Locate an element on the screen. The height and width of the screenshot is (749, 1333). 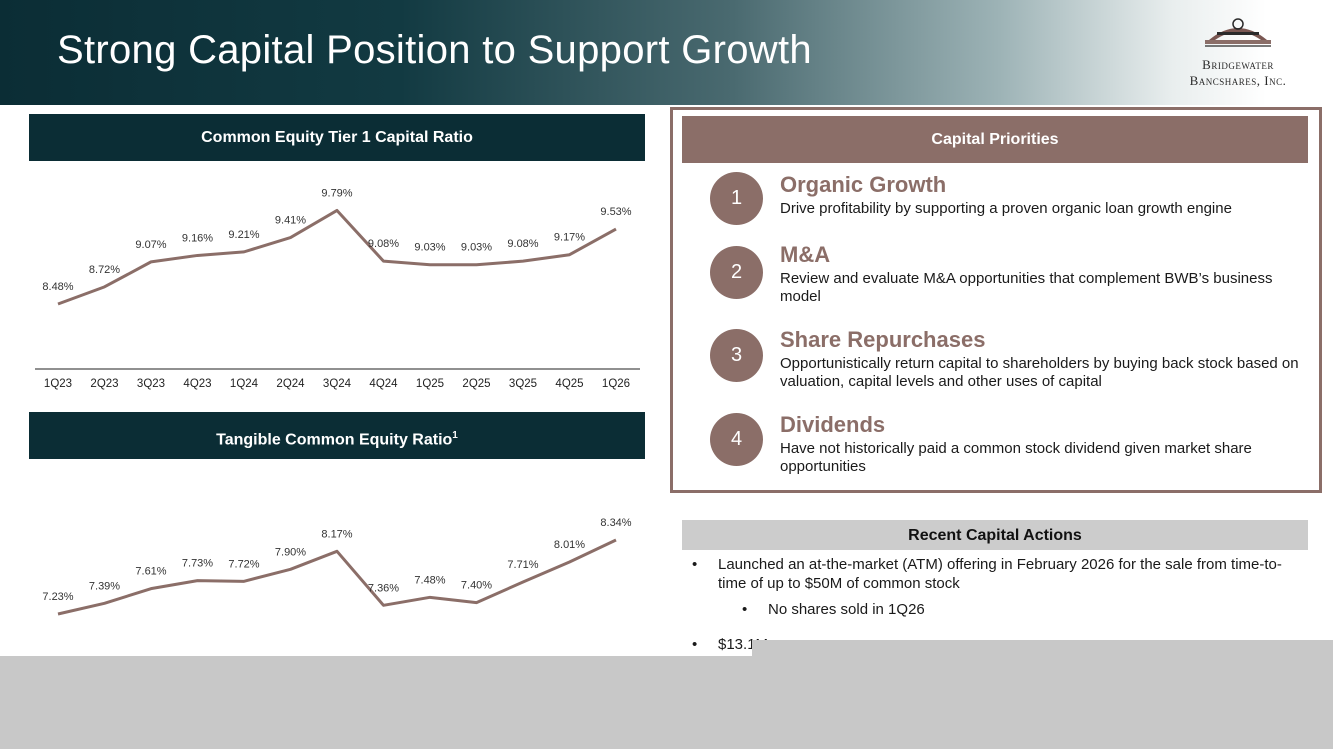
data-label: 9.53% is located at coordinates (615, 212).